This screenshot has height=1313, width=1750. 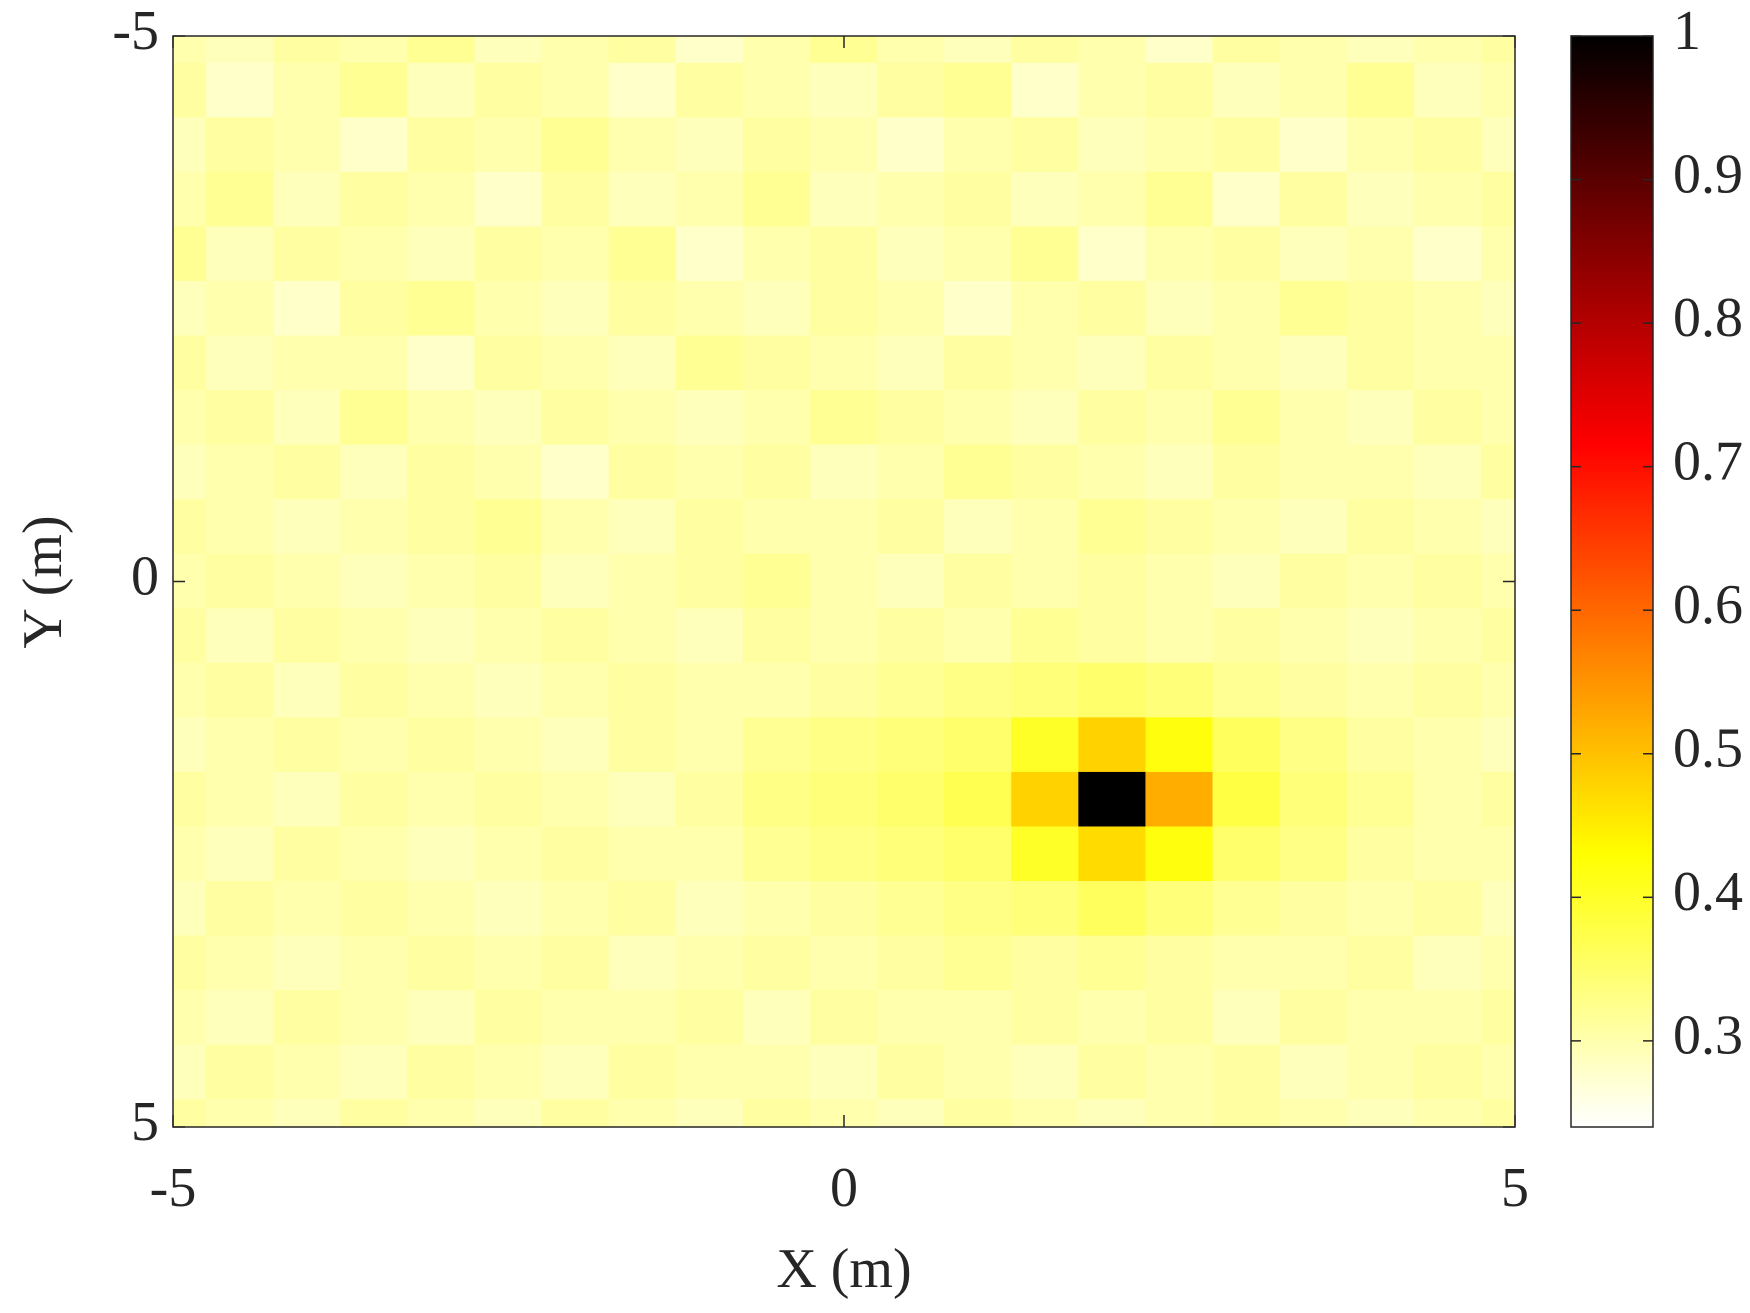 I want to click on colorbar-tick-label: 1, so click(x=1687, y=31).